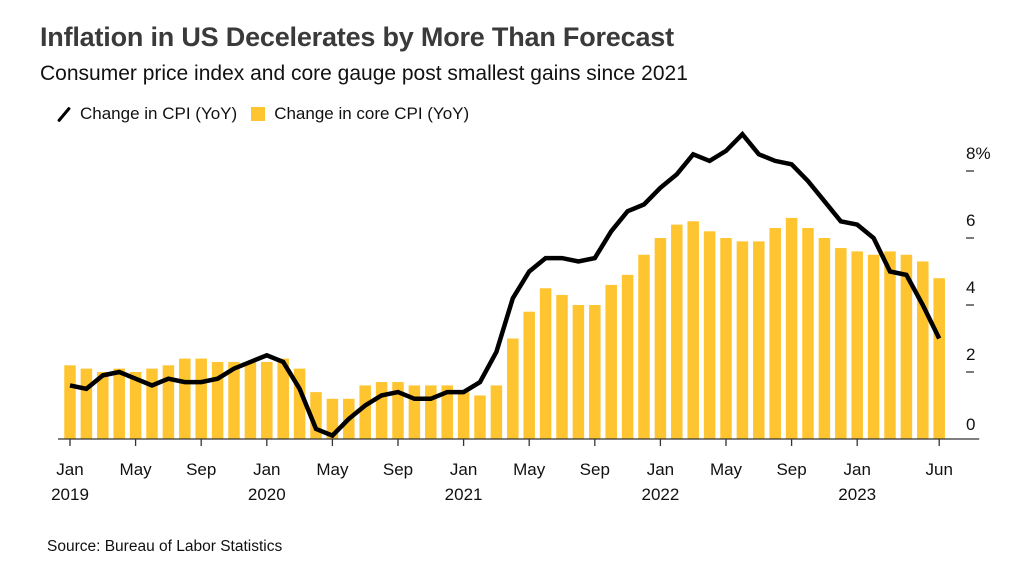 This screenshot has height=577, width=1024. What do you see at coordinates (372, 113) in the screenshot?
I see `legend-label-core-cpi: Change in core CPI (YoY)` at bounding box center [372, 113].